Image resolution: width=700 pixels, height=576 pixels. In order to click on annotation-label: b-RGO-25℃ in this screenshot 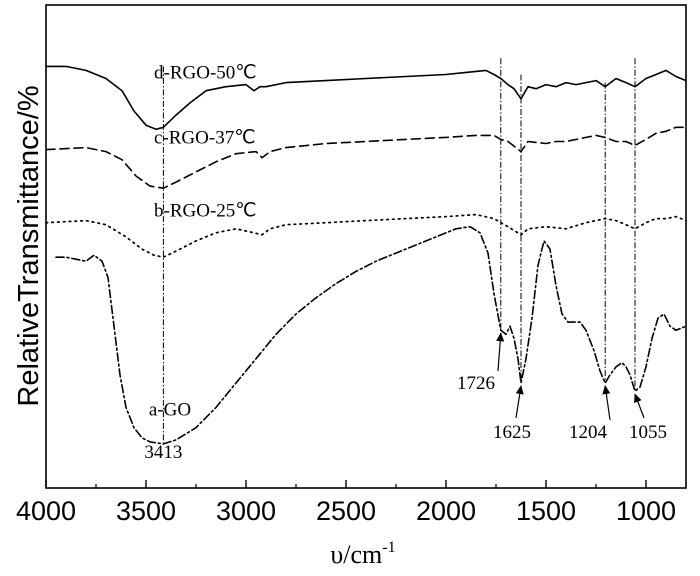, I will do `click(205, 211)`.